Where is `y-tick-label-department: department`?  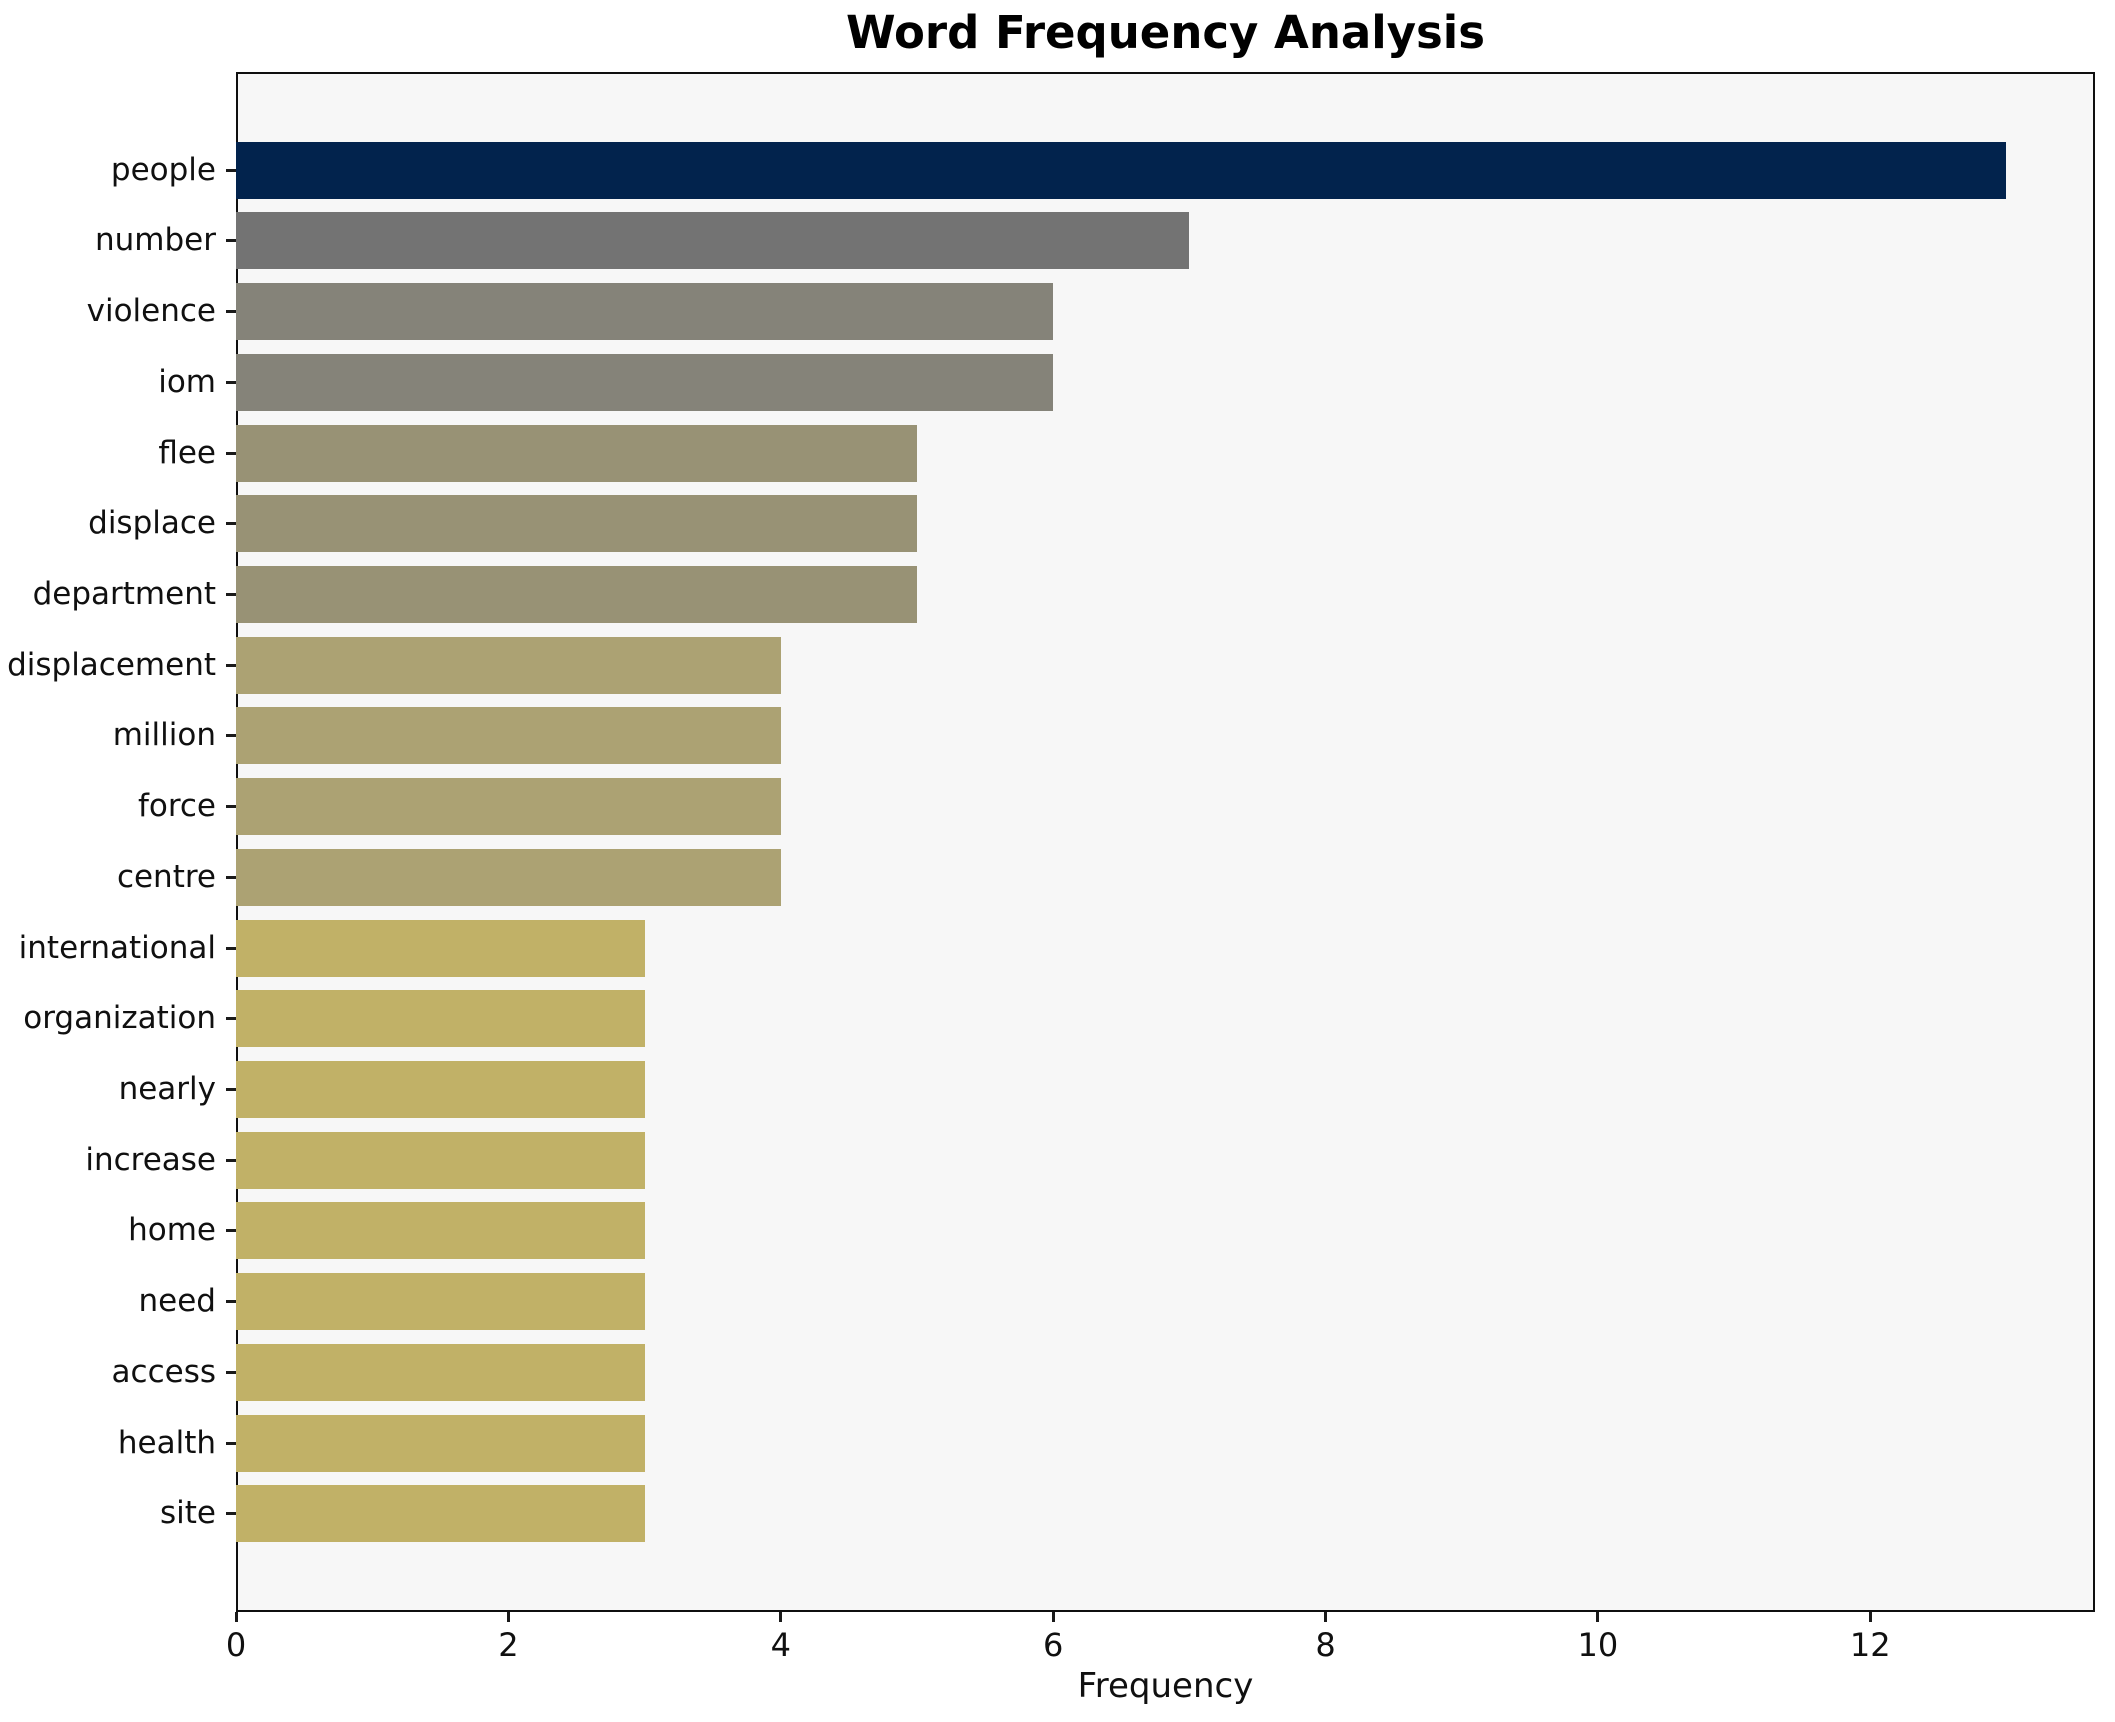
y-tick-label-department: department is located at coordinates (124, 594).